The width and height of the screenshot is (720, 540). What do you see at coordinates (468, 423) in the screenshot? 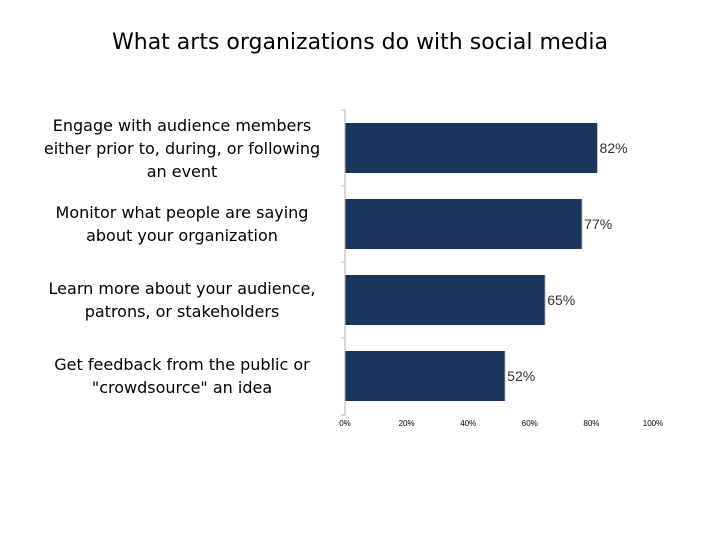
I see `x-tick-label: 40%` at bounding box center [468, 423].